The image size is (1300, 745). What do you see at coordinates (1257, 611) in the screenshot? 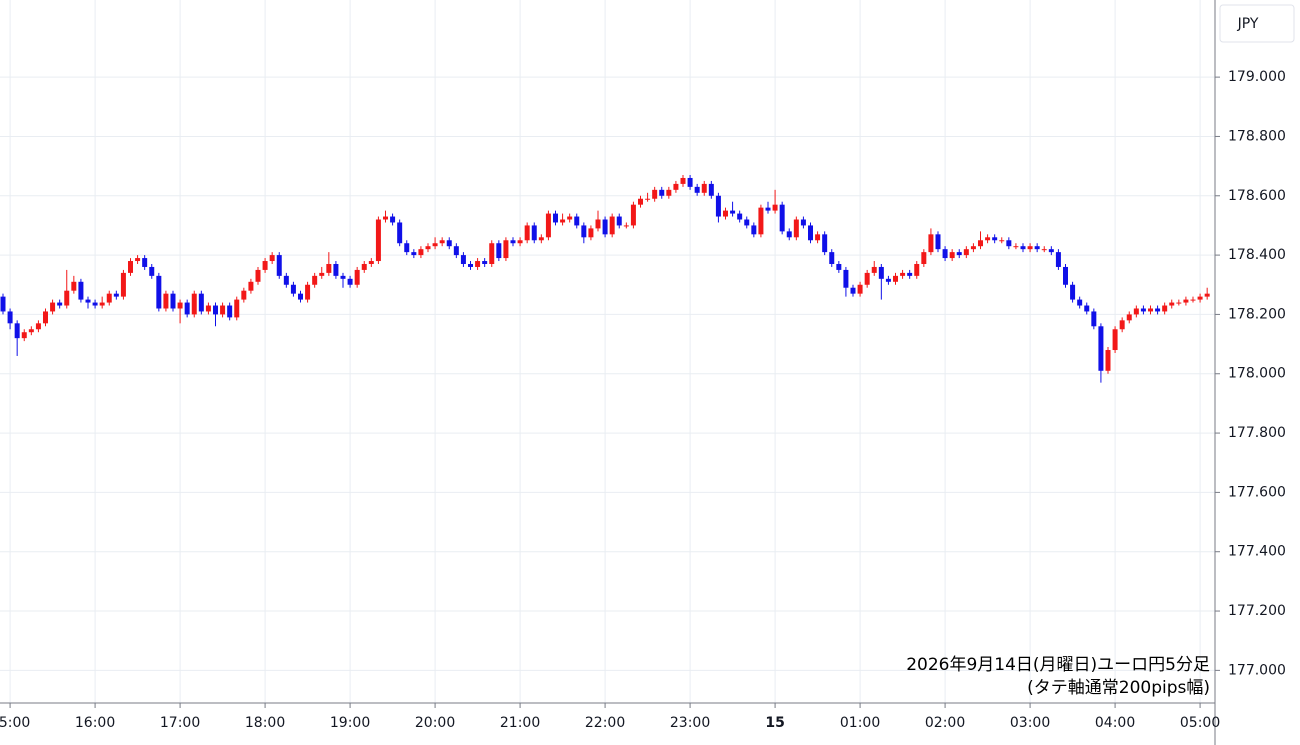
I see `y-tick-label: 177.200` at bounding box center [1257, 611].